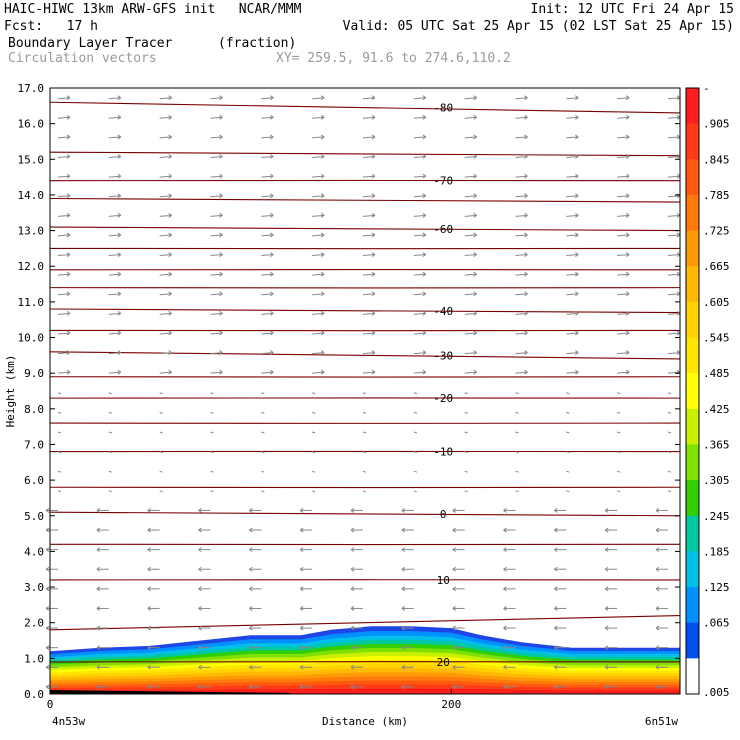 This screenshot has height=740, width=740. What do you see at coordinates (716, 480) in the screenshot?
I see `colorbar-label: .305` at bounding box center [716, 480].